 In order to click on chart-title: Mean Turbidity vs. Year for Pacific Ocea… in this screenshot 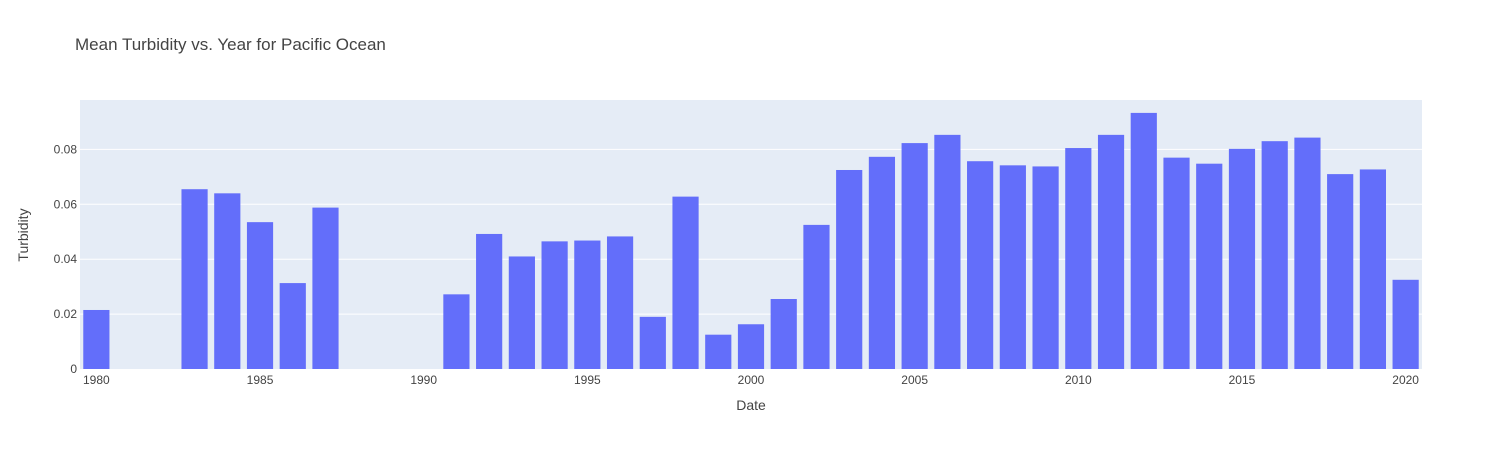, I will do `click(230, 44)`.